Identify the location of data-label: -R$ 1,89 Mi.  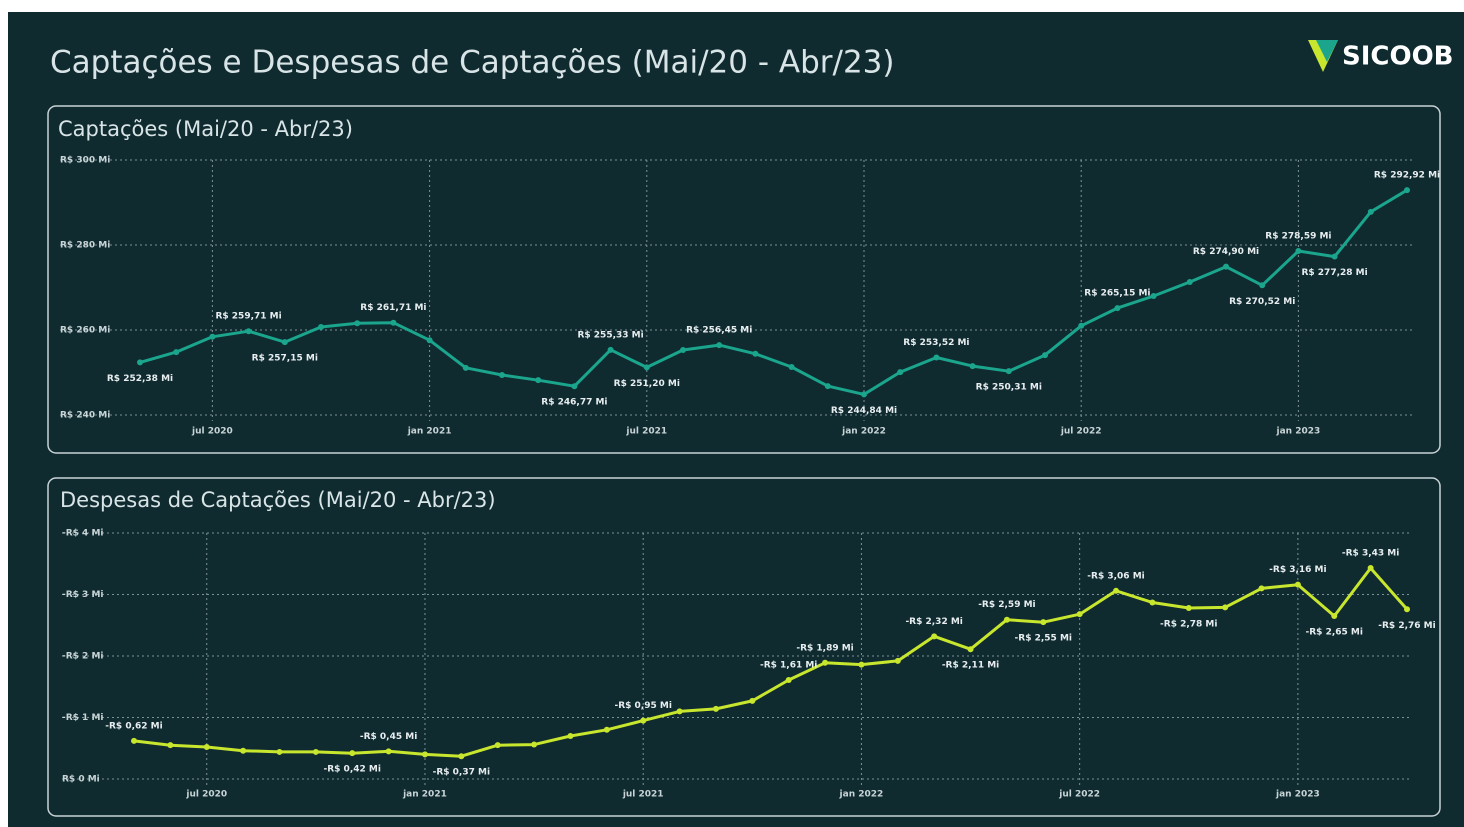
(824, 648).